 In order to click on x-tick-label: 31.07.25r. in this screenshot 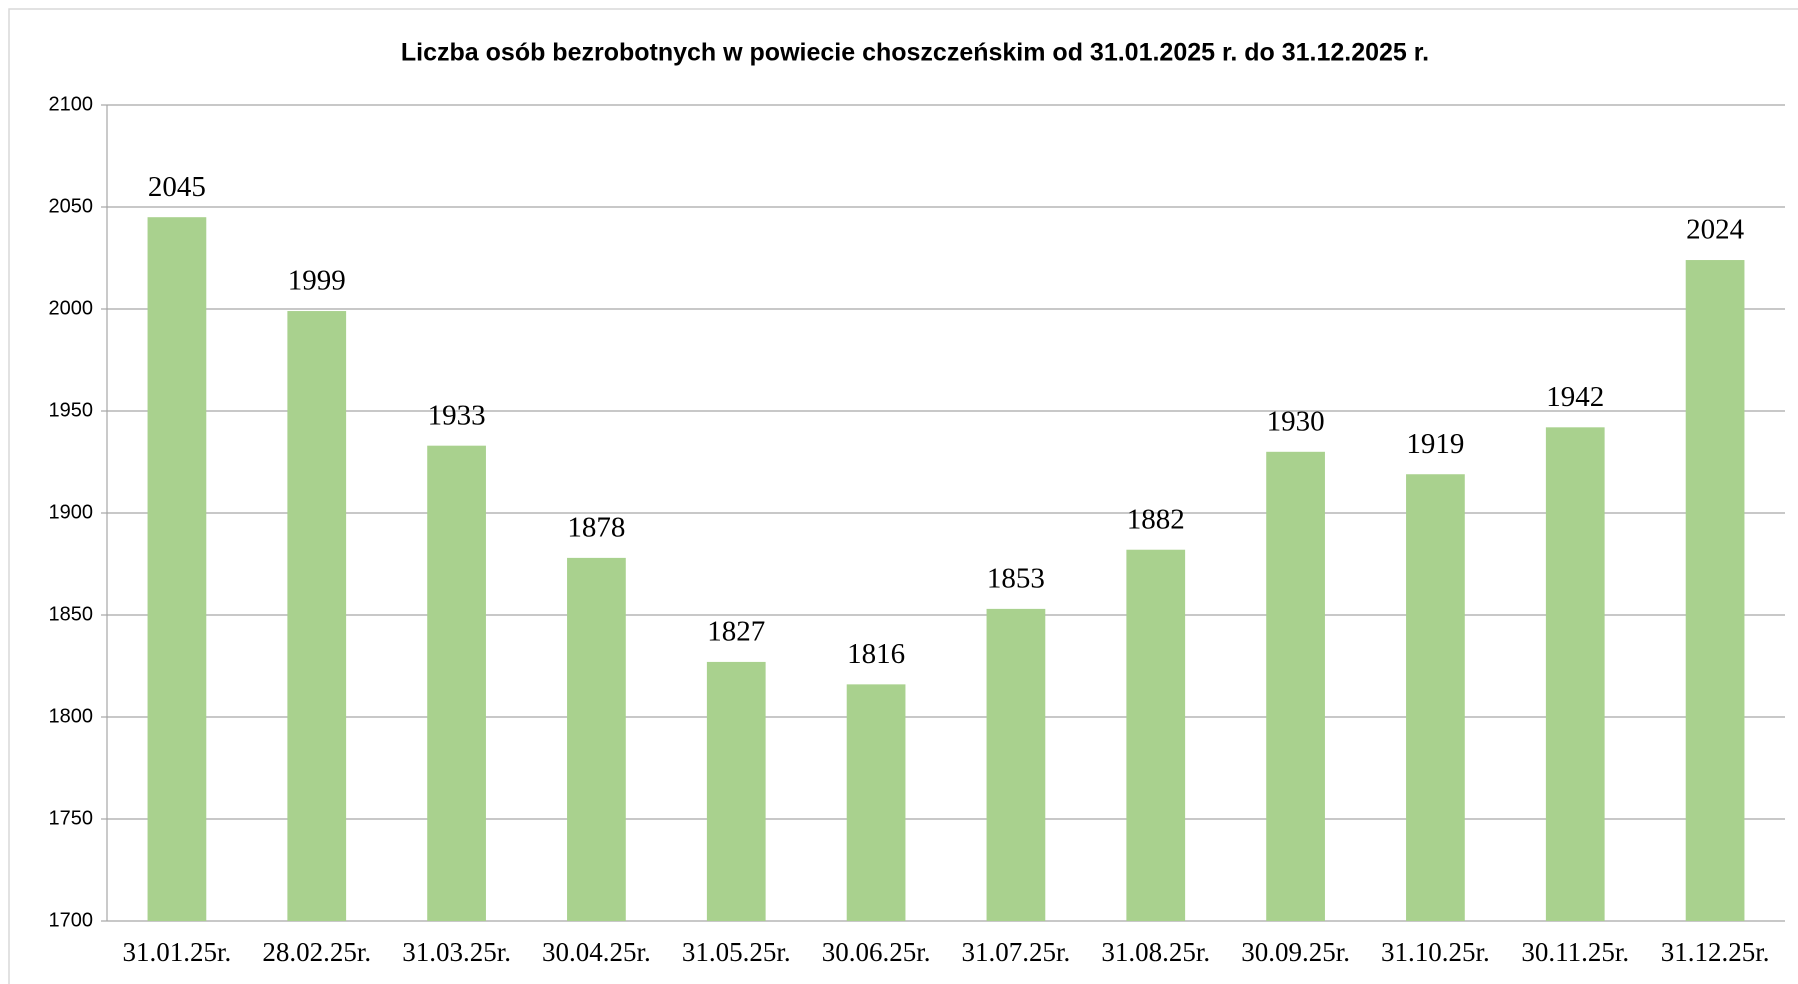, I will do `click(1016, 952)`.